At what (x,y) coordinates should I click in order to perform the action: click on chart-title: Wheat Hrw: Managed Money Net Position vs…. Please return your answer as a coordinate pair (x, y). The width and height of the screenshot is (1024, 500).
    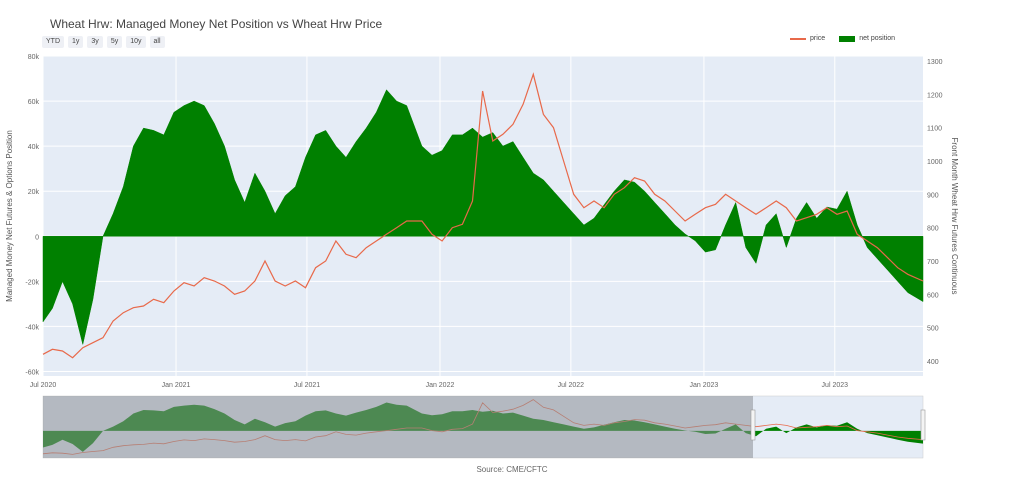
    Looking at the image, I should click on (216, 24).